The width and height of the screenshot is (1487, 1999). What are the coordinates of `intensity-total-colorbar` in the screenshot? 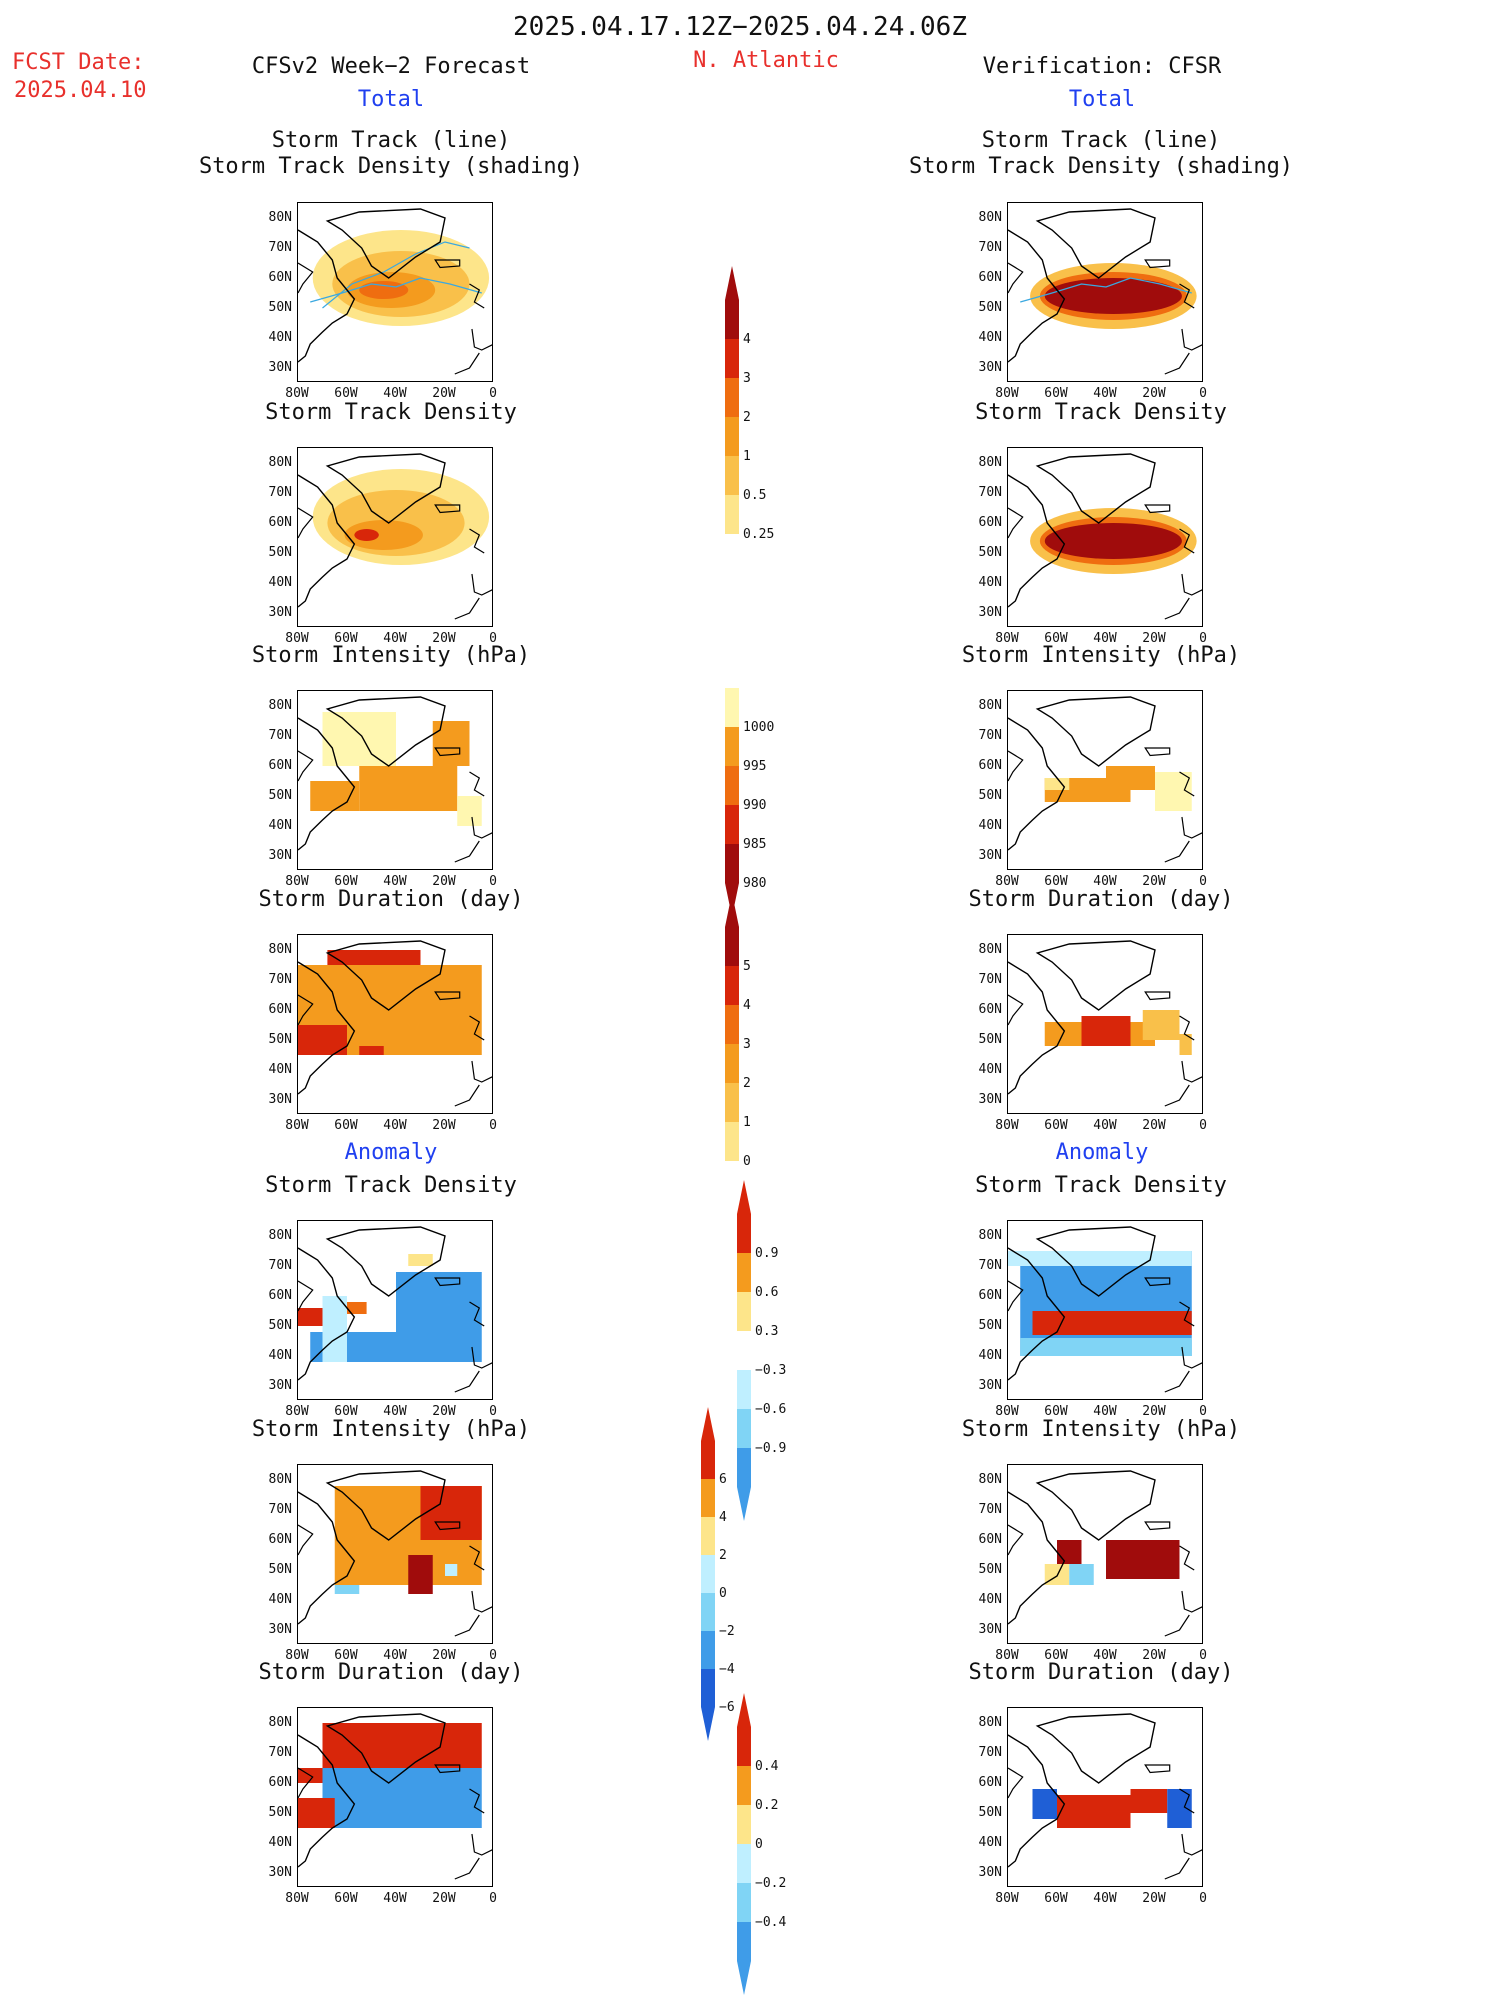 It's located at (732, 804).